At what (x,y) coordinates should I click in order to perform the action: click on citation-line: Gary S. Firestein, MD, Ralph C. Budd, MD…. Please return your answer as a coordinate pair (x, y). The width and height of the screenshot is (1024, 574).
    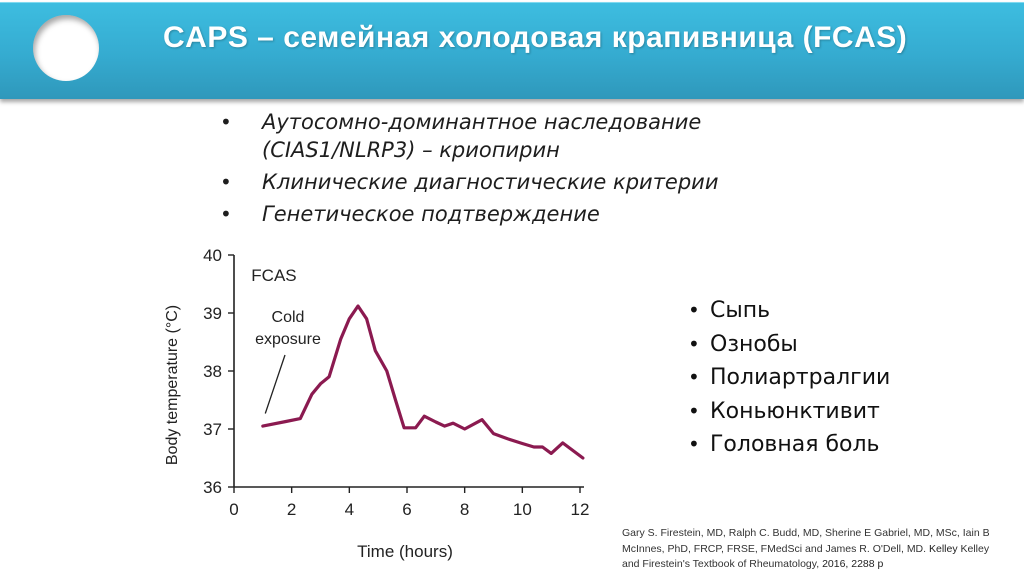
    Looking at the image, I should click on (806, 533).